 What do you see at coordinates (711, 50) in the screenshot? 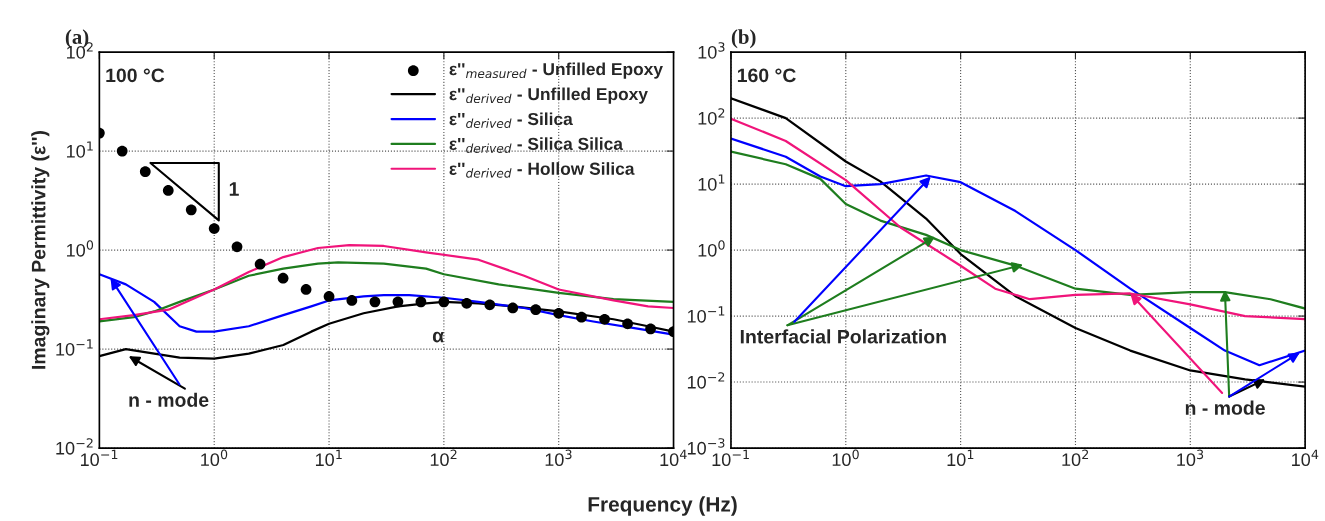
I see `y-tick-label: 10$^{3}$` at bounding box center [711, 50].